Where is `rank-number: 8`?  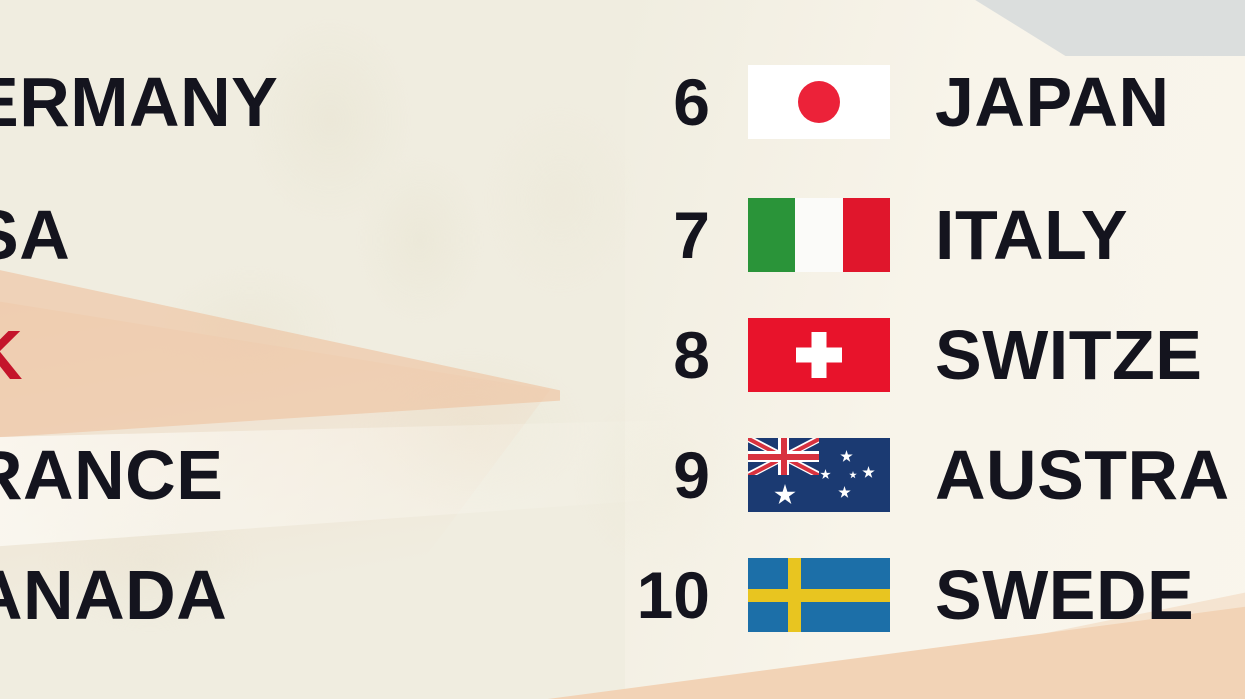
rank-number: 8 is located at coordinates (691, 355).